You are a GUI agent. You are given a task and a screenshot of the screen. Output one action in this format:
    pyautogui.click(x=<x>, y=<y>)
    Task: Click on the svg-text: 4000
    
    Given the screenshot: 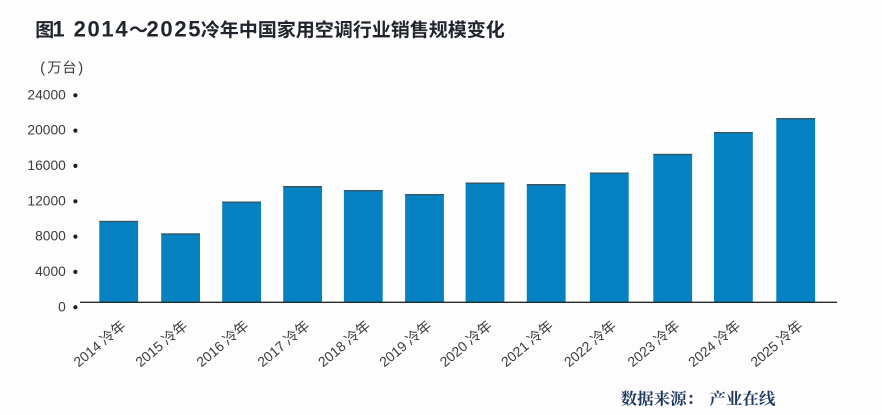 What is the action you would take?
    pyautogui.click(x=50, y=271)
    